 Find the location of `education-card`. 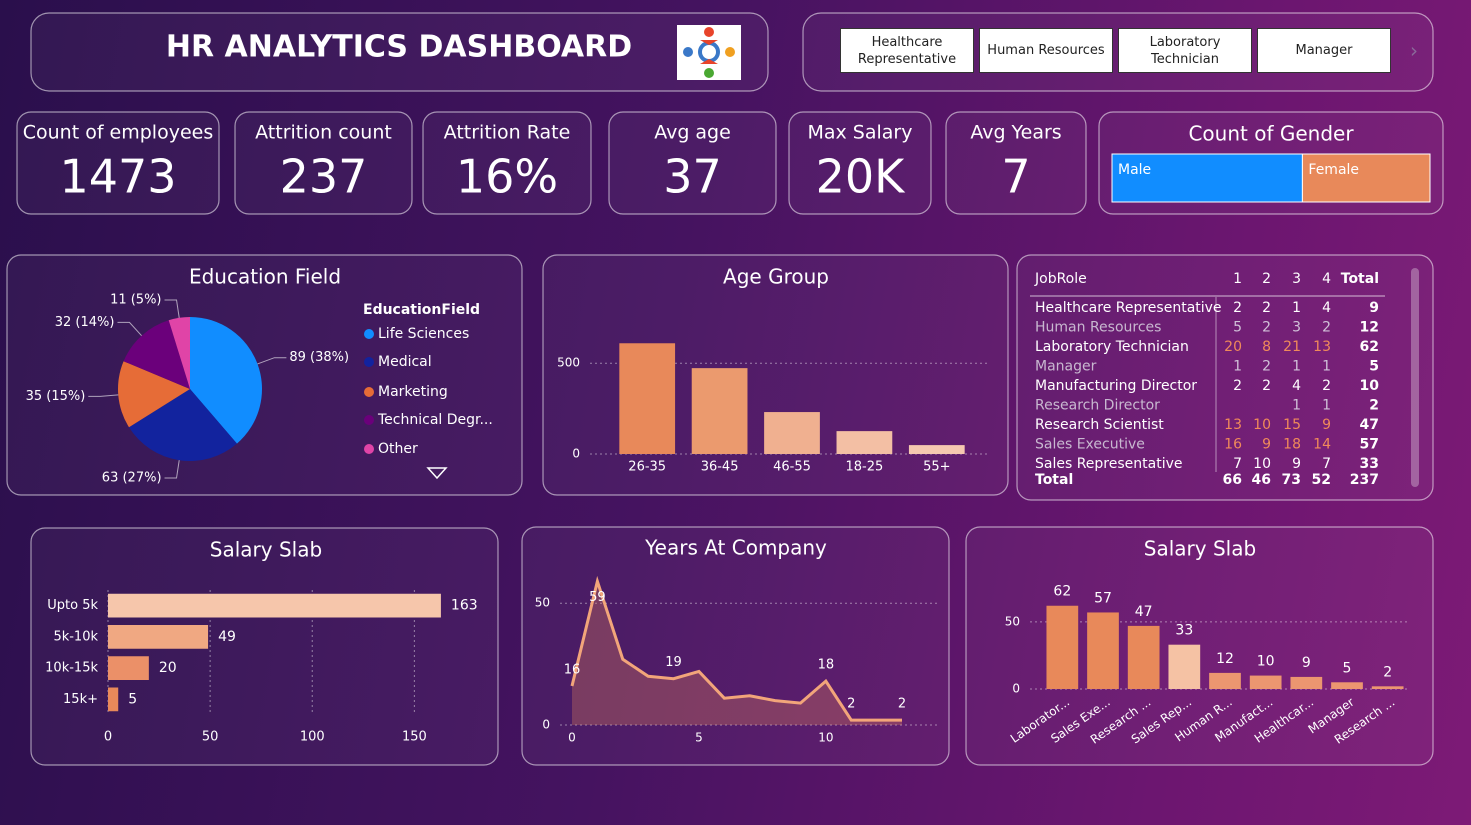

education-card is located at coordinates (264, 375).